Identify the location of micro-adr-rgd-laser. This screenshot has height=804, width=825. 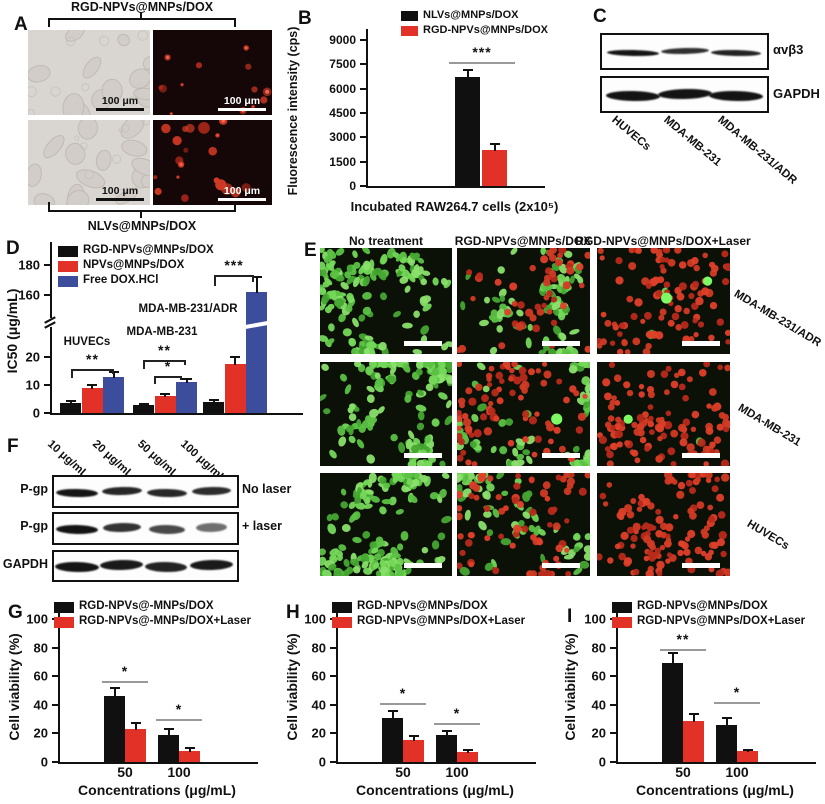
(663, 301).